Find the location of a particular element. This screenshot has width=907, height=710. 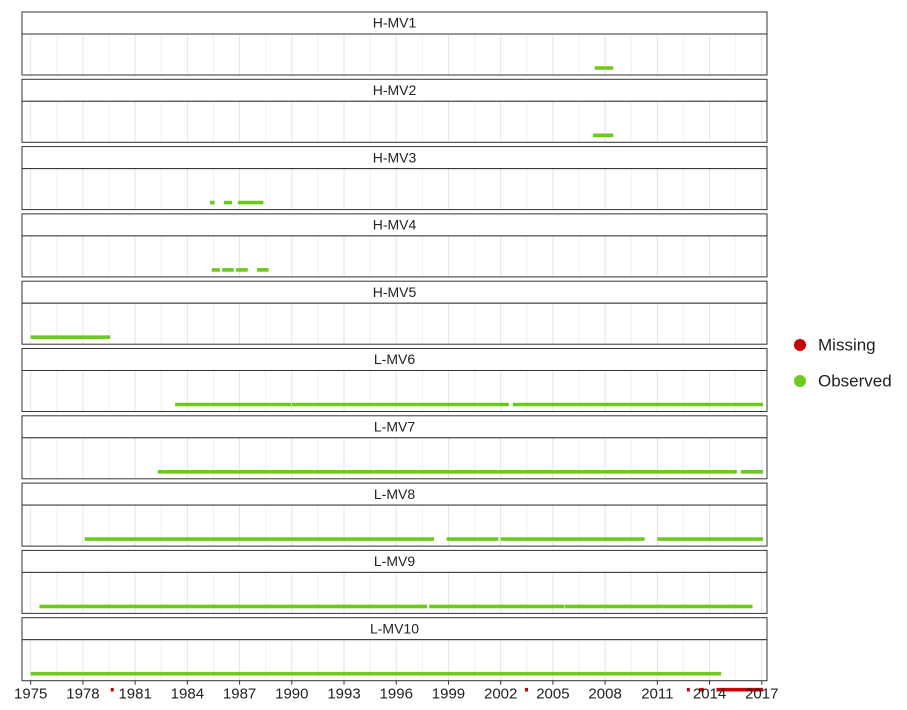

x-tick-label: 2008 is located at coordinates (604, 694).